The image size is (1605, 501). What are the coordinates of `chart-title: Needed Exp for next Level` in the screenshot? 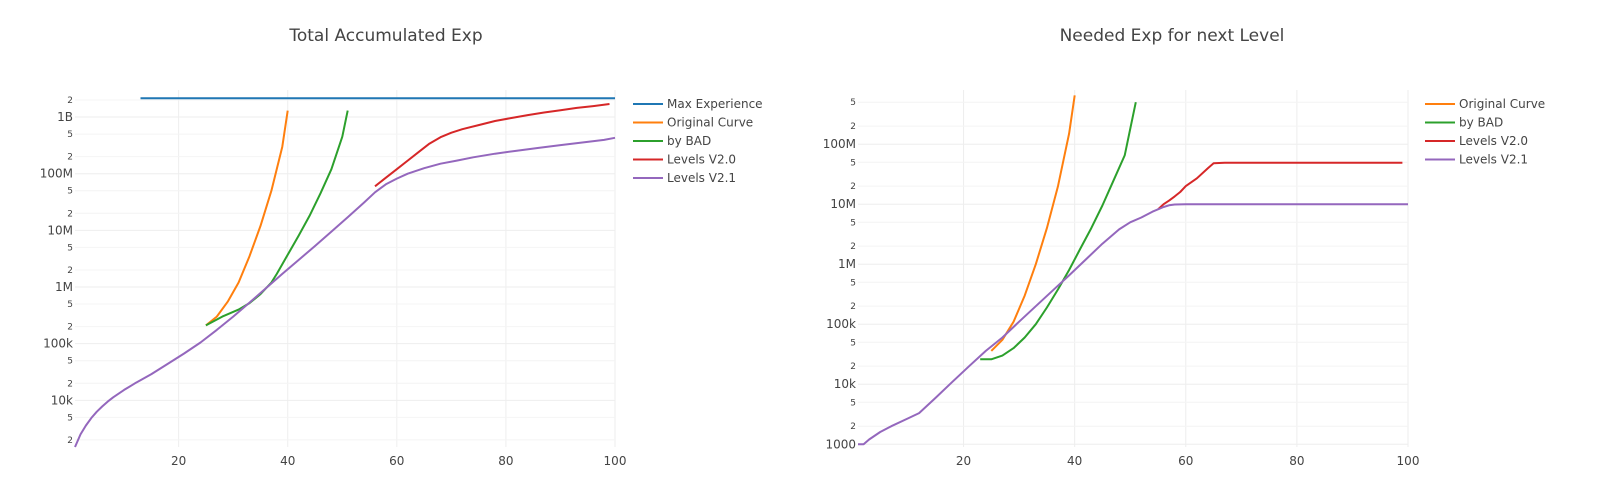 It's located at (1172, 36).